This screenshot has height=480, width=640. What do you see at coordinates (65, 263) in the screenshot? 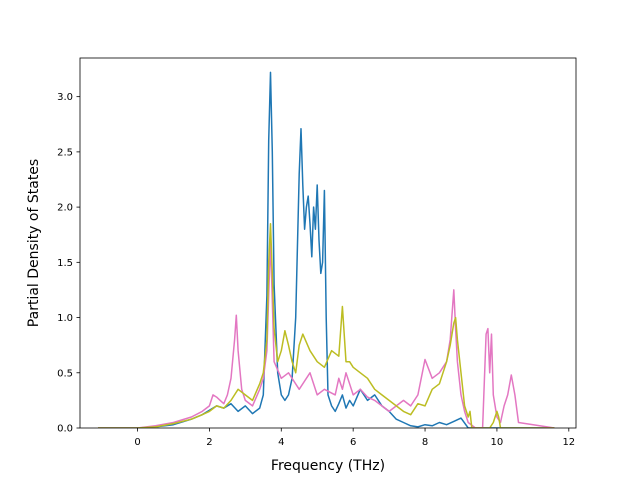
I see `y-tick-label: 1.5` at bounding box center [65, 263].